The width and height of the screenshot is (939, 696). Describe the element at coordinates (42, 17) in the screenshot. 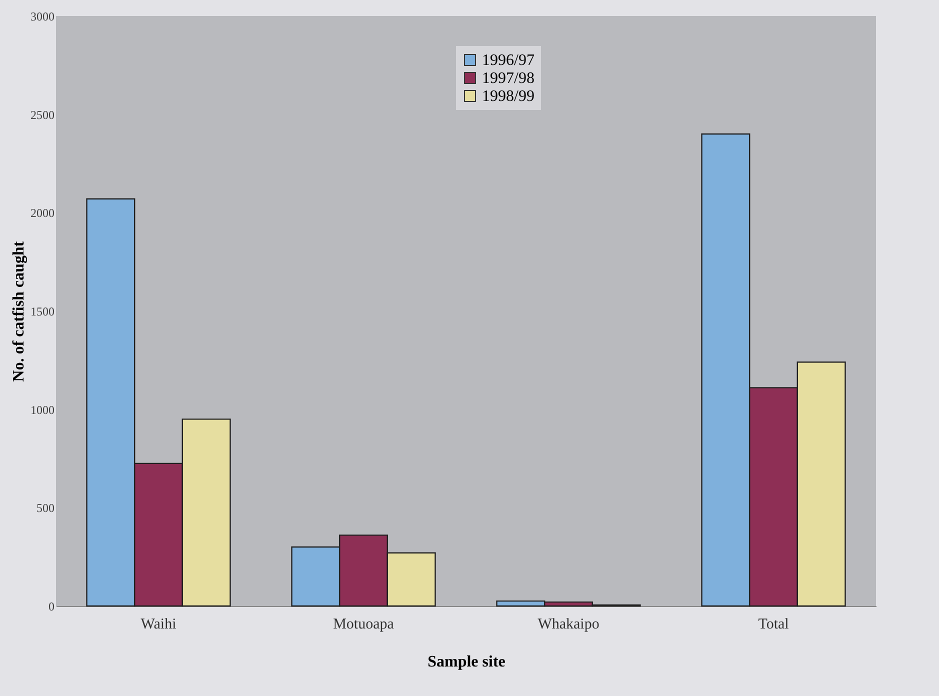

I see `y-tick-label: 3000` at that location.